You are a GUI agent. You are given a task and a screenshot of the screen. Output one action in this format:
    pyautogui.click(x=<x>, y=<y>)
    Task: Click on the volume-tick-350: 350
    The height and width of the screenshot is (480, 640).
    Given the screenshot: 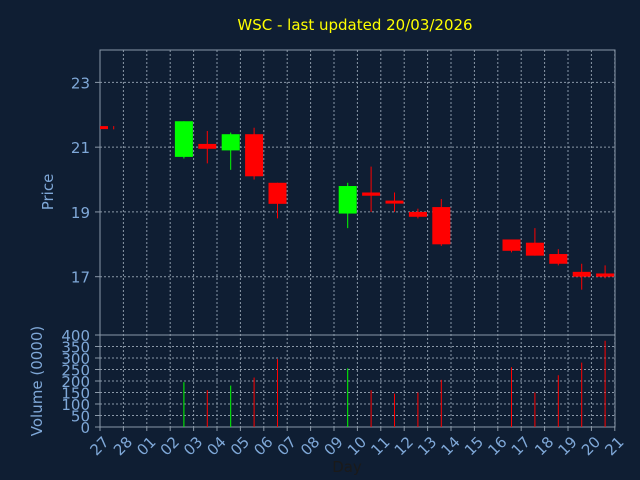 What is the action you would take?
    pyautogui.click(x=75, y=348)
    